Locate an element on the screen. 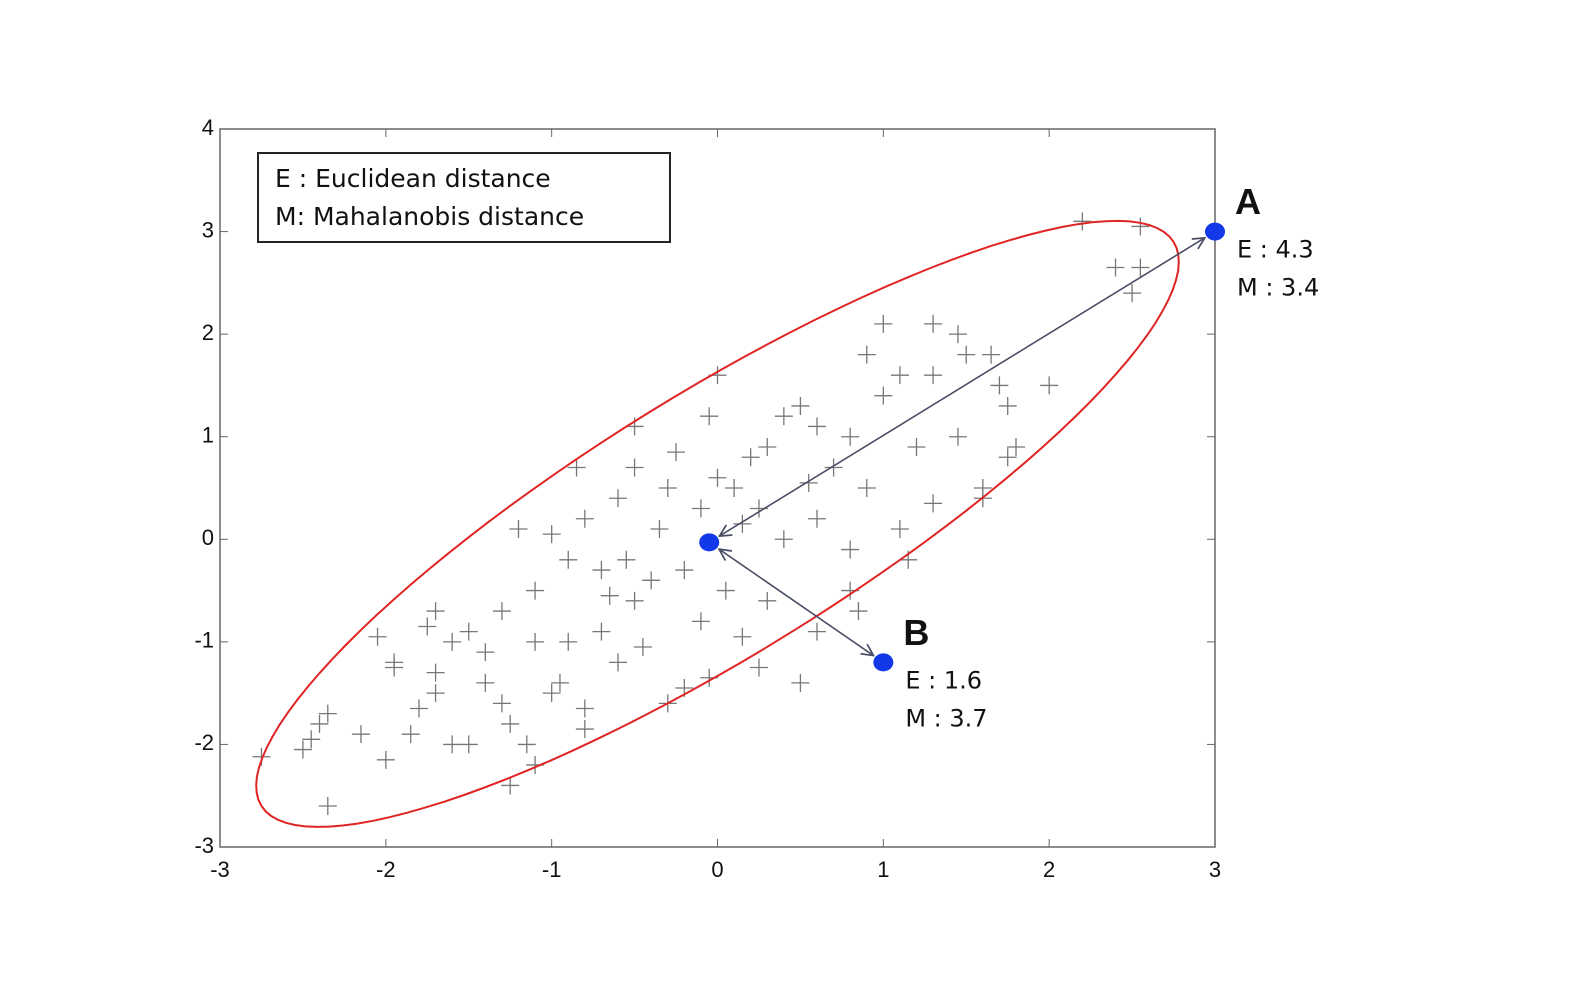 The image size is (1570, 999). y-tick-label: -2 is located at coordinates (204, 742).